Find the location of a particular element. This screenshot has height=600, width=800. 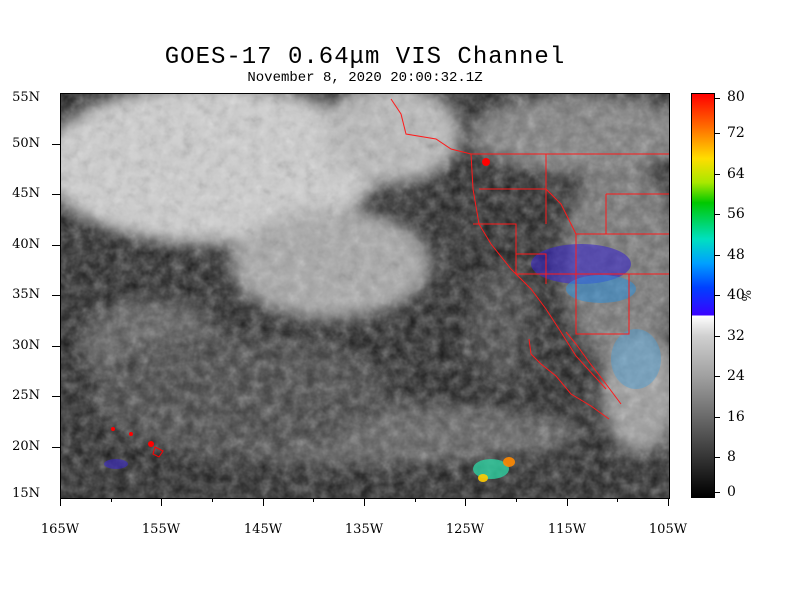

lon-label: 155W is located at coordinates (161, 529).